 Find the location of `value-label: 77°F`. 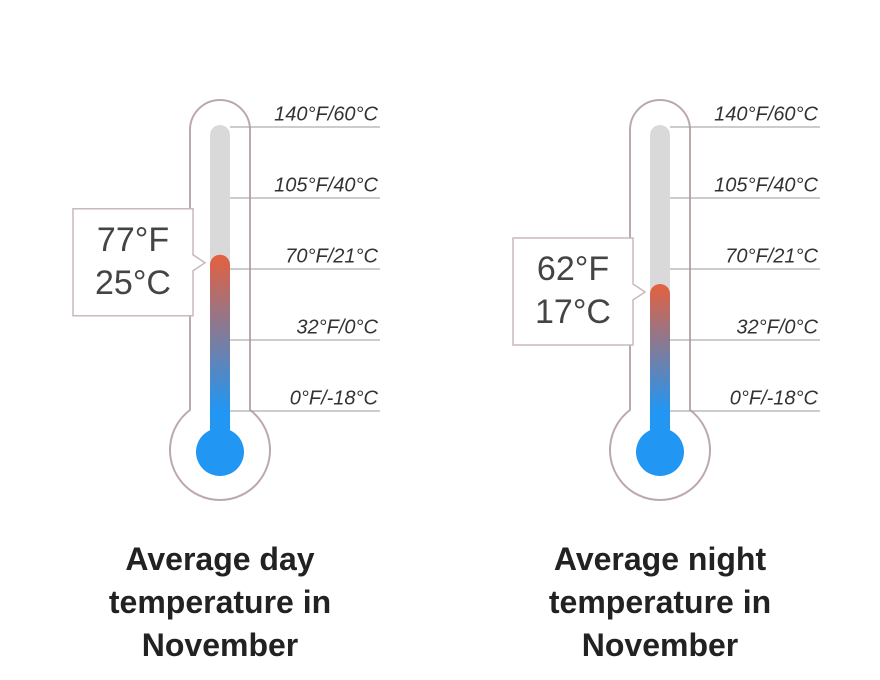

value-label: 77°F is located at coordinates (133, 240).